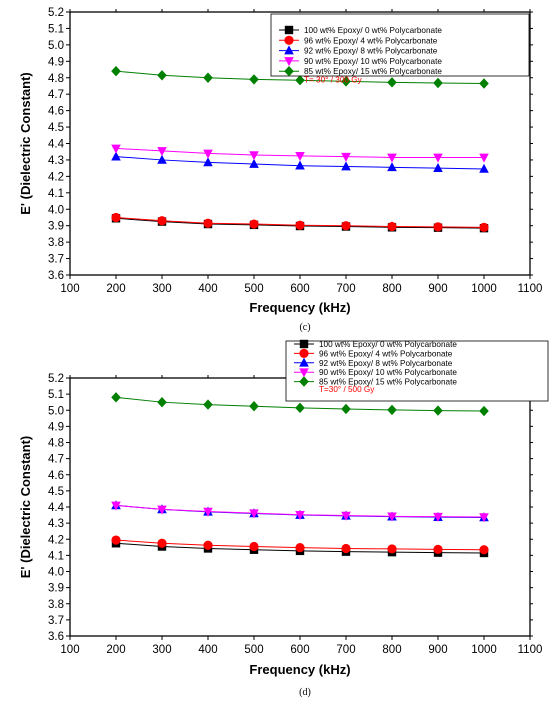 The width and height of the screenshot is (550, 702). Describe the element at coordinates (360, 71) in the screenshot. I see `legend-entry: 85 wt% Epoxy/ 15 wt% Polycarbonate` at that location.